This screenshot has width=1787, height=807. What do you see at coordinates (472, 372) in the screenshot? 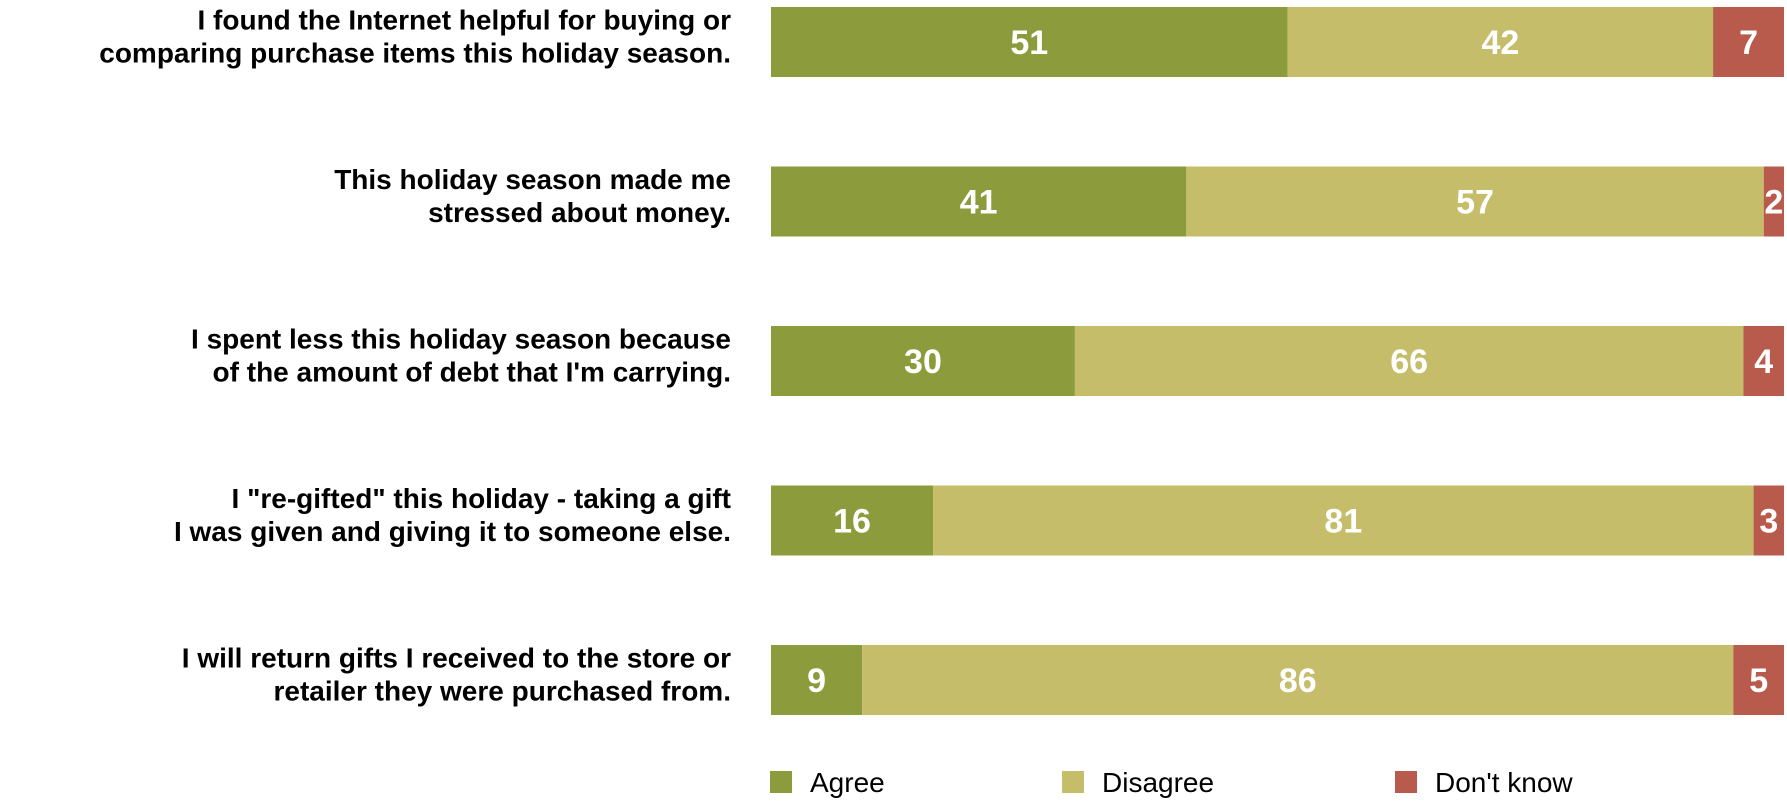
I see `category-label-line: of the amount of debt that I'm carrying.` at bounding box center [472, 372].